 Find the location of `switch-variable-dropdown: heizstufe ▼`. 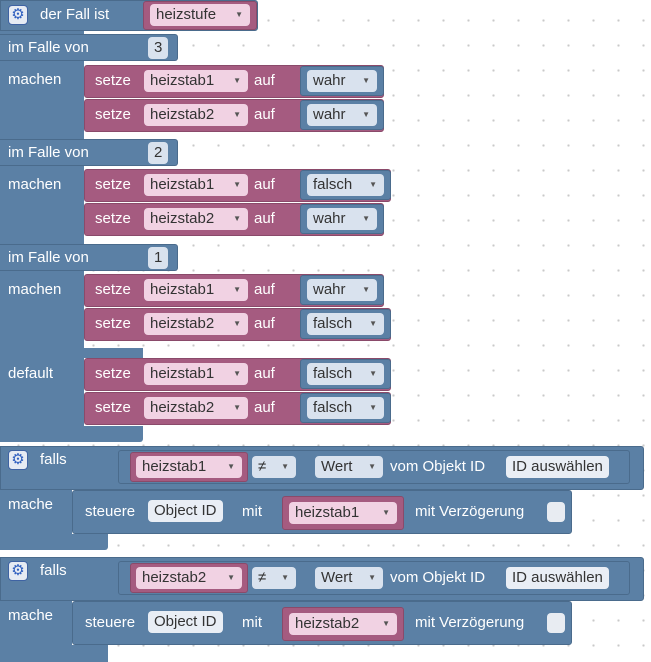

switch-variable-dropdown: heizstufe ▼ is located at coordinates (200, 15).